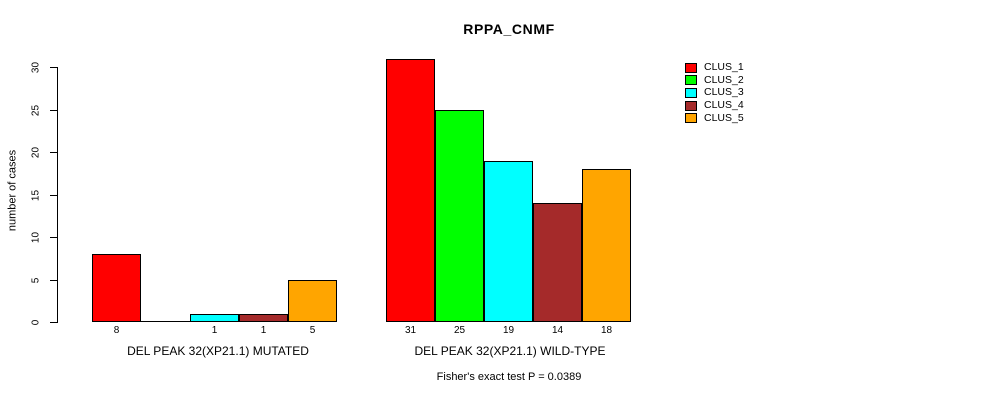  I want to click on y-tick-label: 0, so click(36, 322).